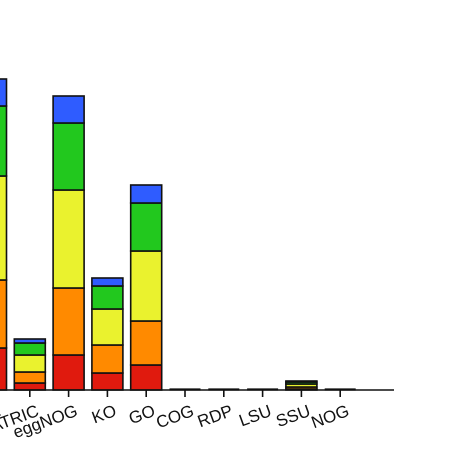 The image size is (474, 474). I want to click on x-tick-label-ssu: SSU, so click(293, 416).